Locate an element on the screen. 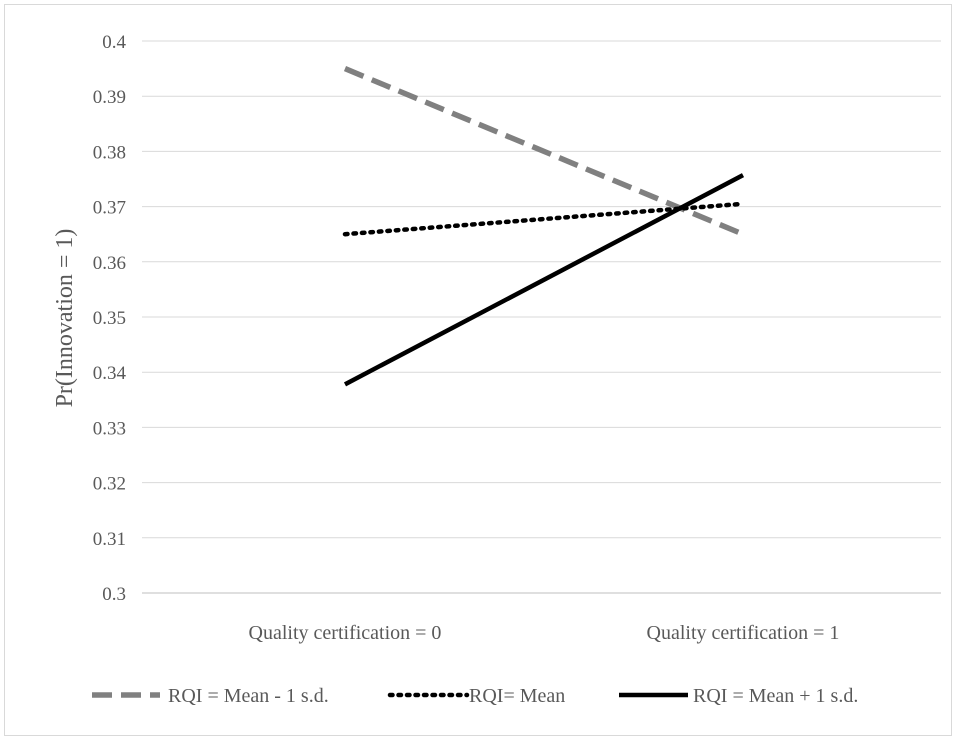 The width and height of the screenshot is (958, 742). y-tick-label: 0.32 is located at coordinates (109, 484).